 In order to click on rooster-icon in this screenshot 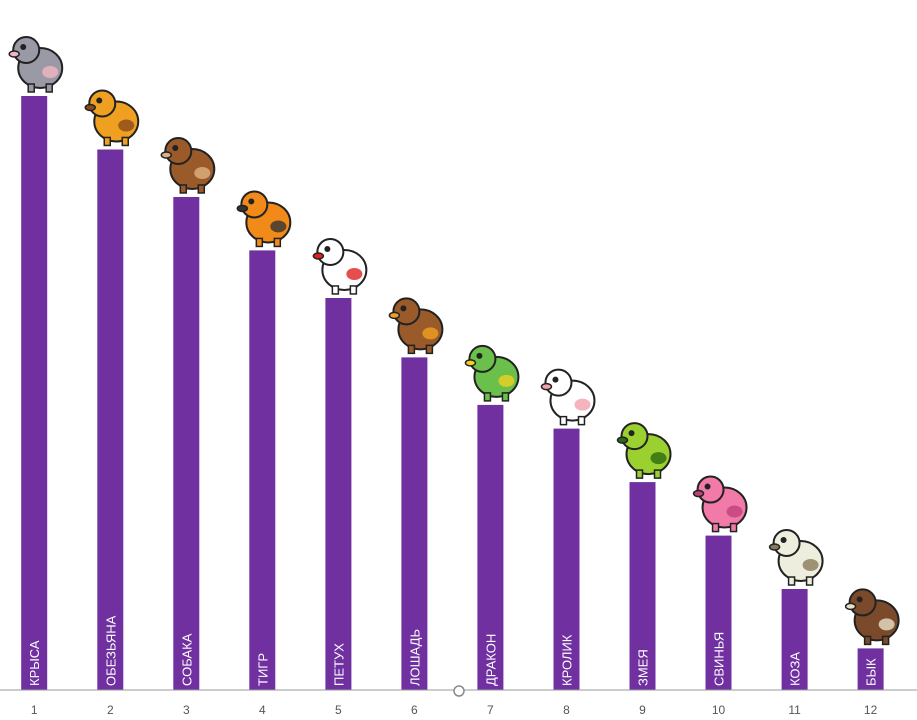, I will do `click(340, 266)`.